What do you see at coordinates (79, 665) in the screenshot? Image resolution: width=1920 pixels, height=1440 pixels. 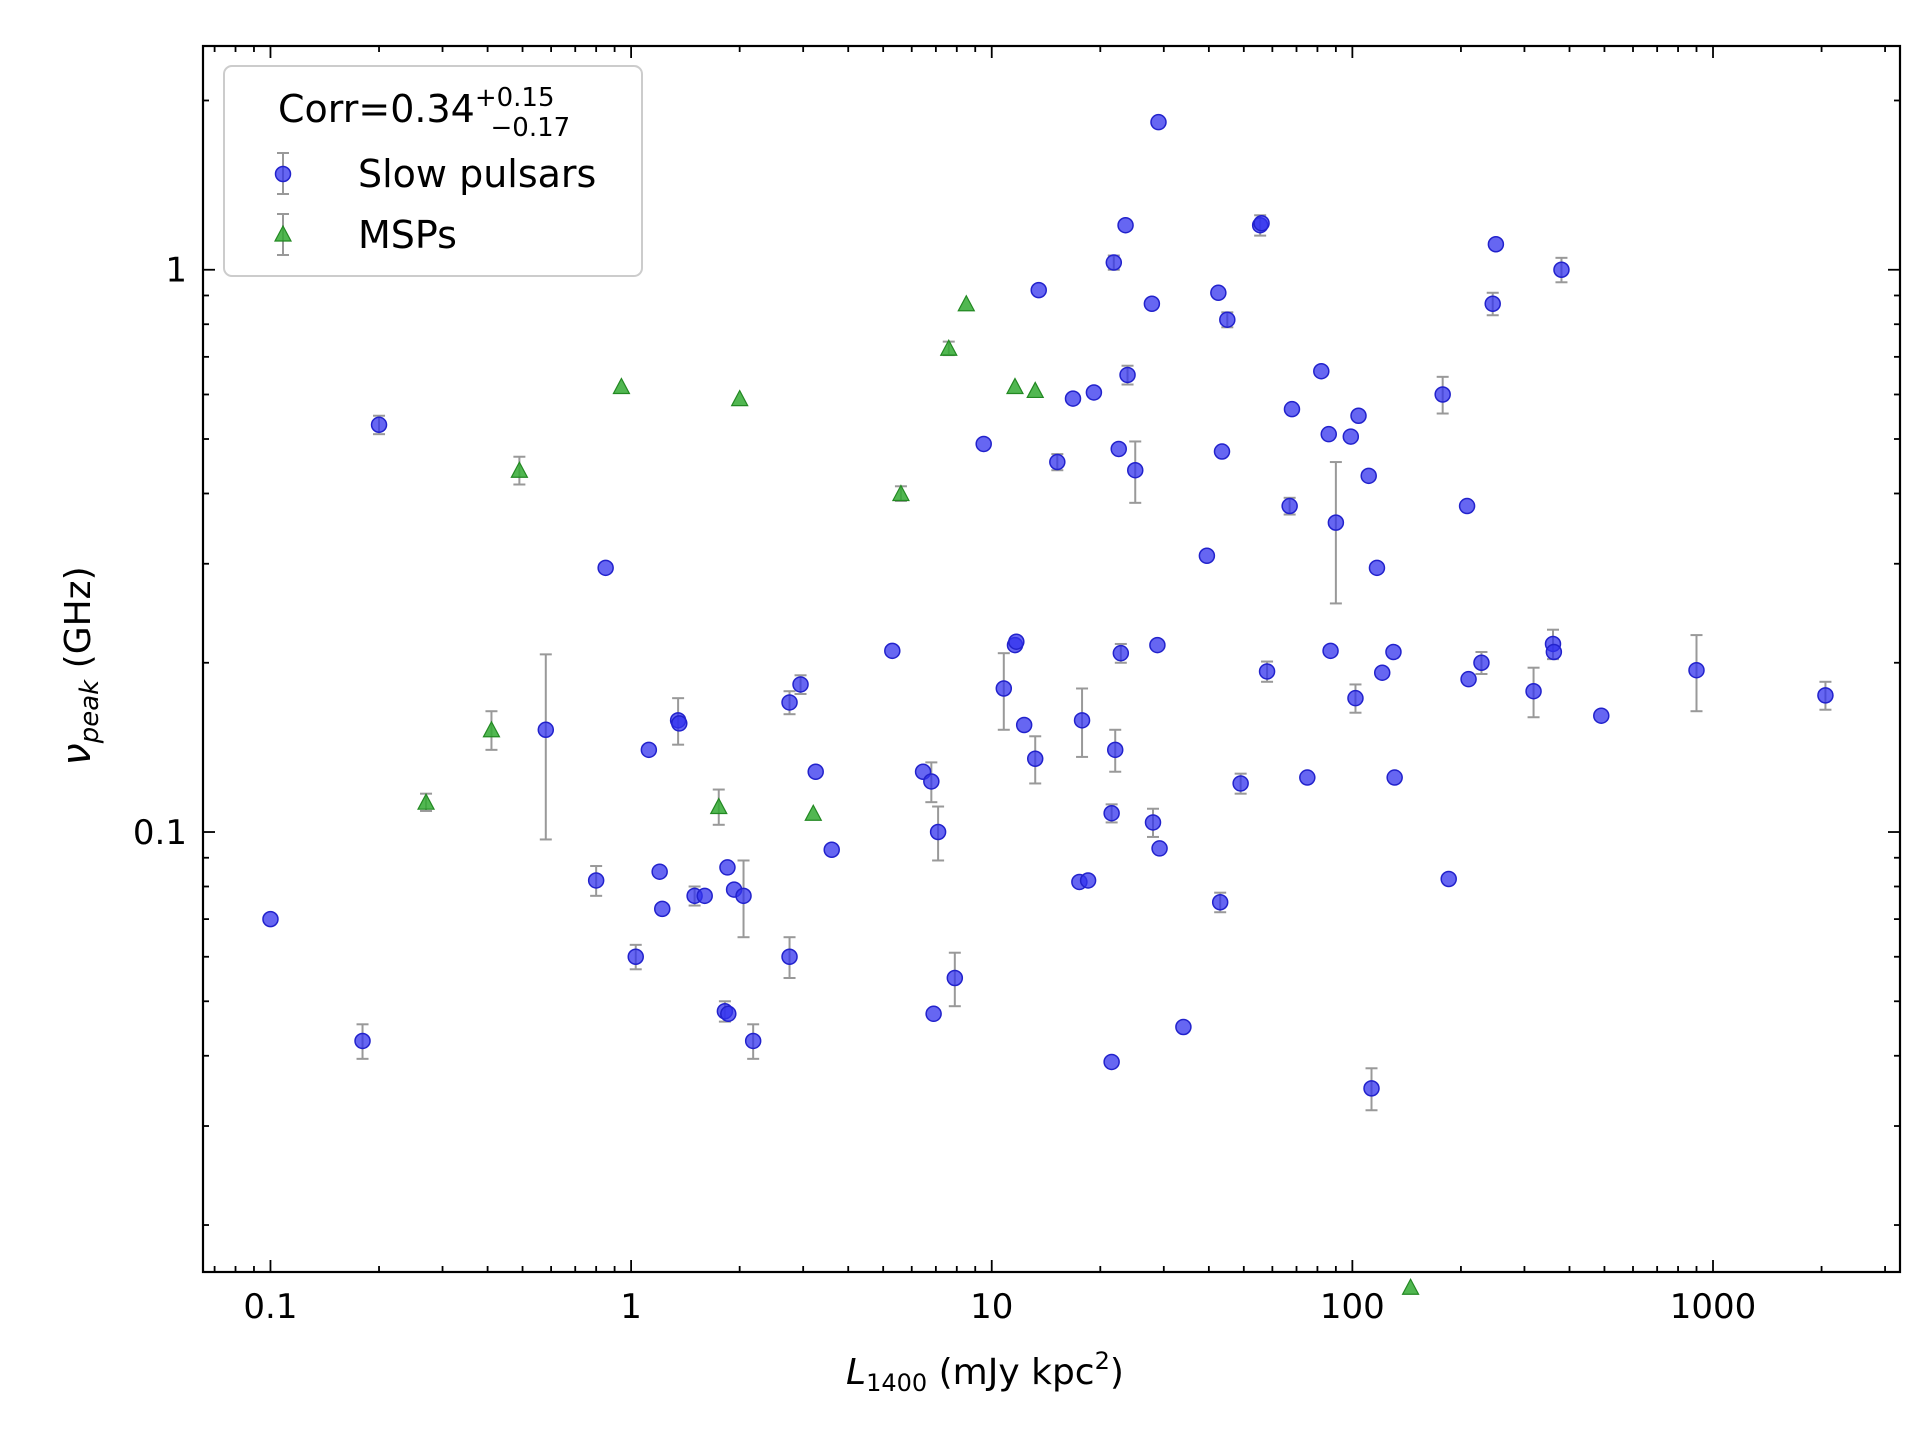 I see `y-axis-label: νpeak (GHz)` at bounding box center [79, 665].